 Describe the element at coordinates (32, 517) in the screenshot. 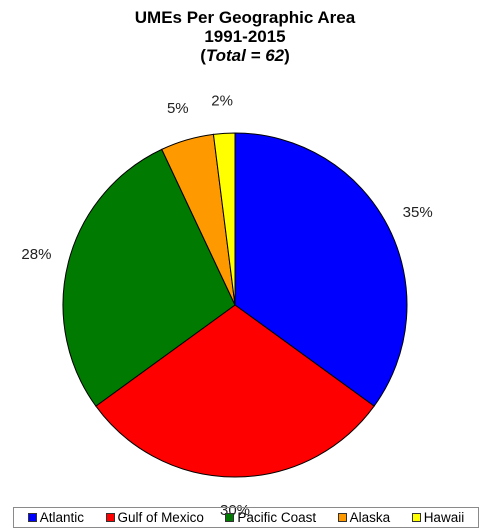

I see `legend-swatch-atlantic` at that location.